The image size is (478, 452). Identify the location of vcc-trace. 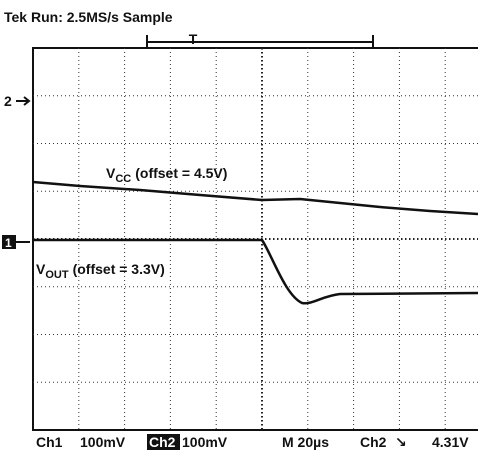
(255, 198).